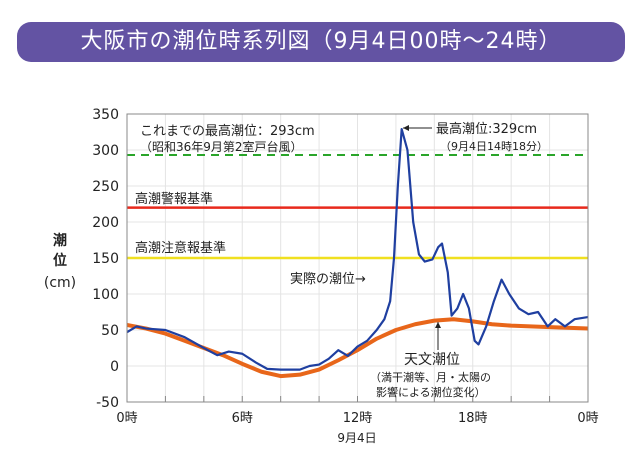 The image size is (644, 454). Describe the element at coordinates (406, 128) in the screenshot. I see `peak-arrowhead` at that location.